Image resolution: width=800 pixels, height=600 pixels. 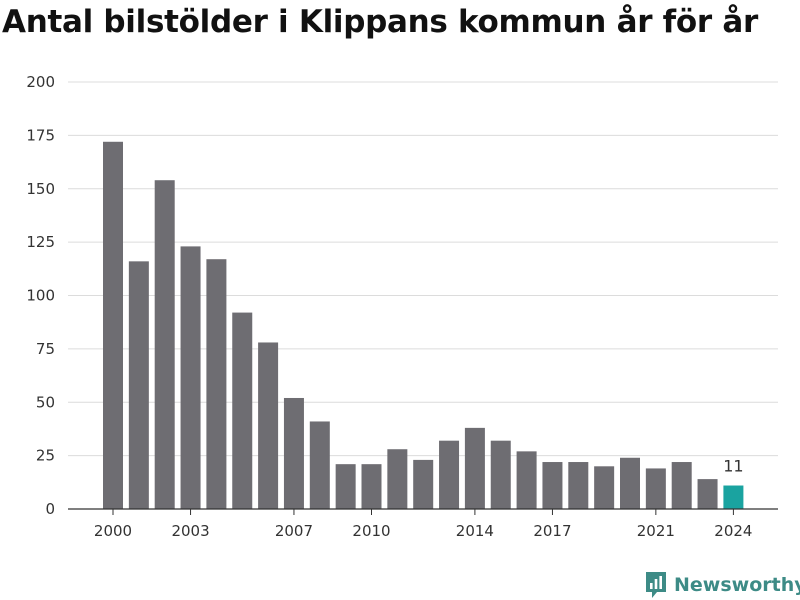 What do you see at coordinates (474, 468) in the screenshot?
I see `bar-2014` at bounding box center [474, 468].